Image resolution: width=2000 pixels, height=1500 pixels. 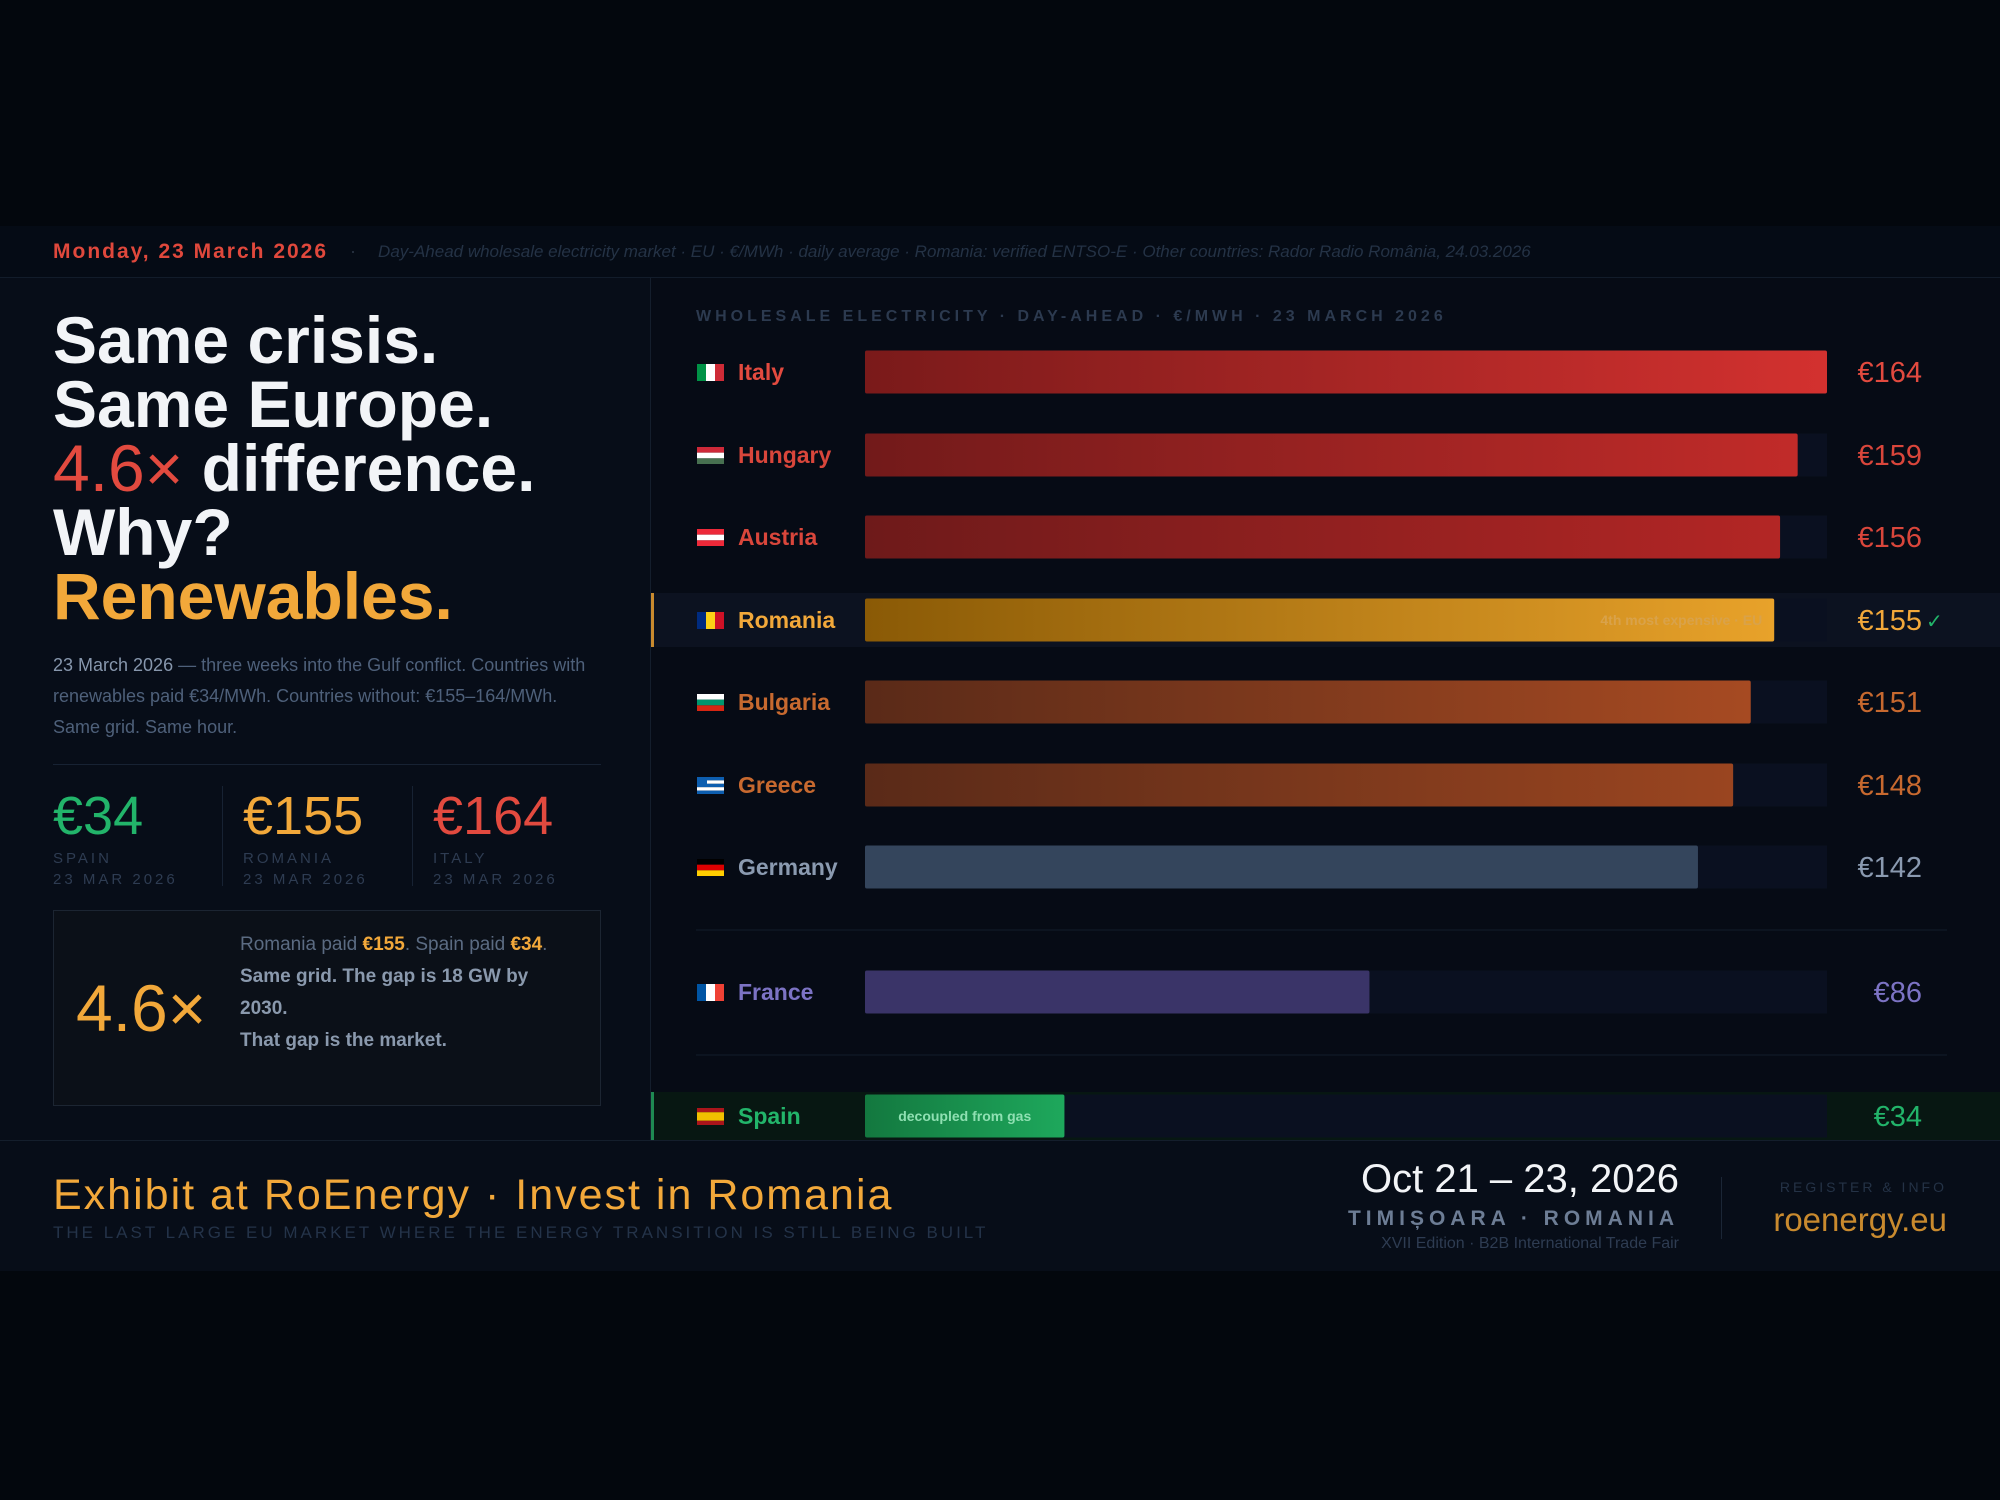 What do you see at coordinates (788, 867) in the screenshot?
I see `bar-label: Germany` at bounding box center [788, 867].